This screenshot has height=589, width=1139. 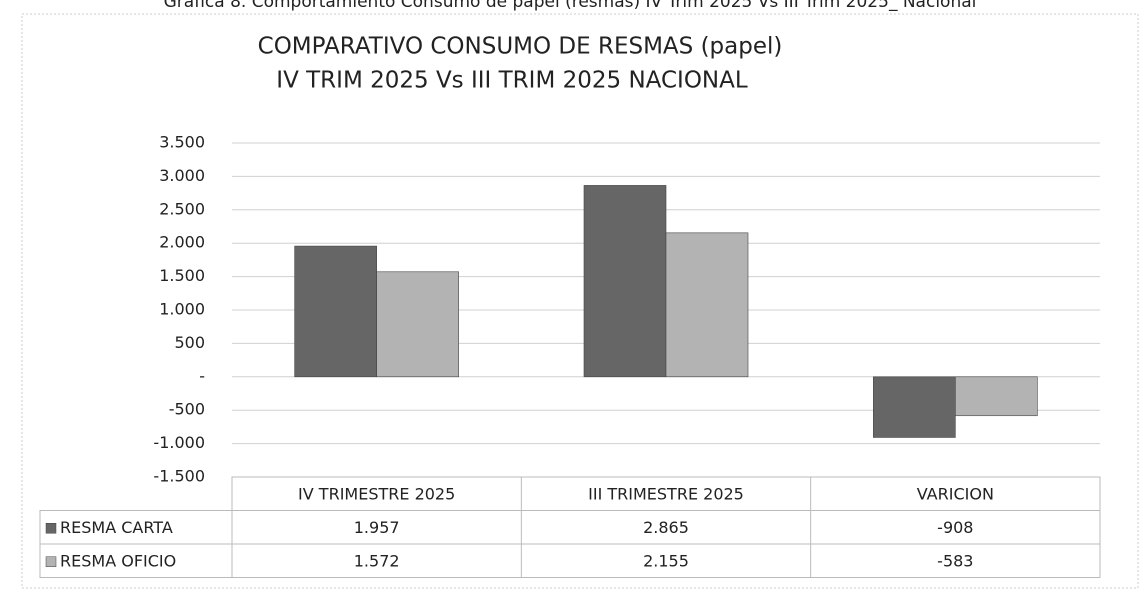 I want to click on table-header: VARICION, so click(x=955, y=493).